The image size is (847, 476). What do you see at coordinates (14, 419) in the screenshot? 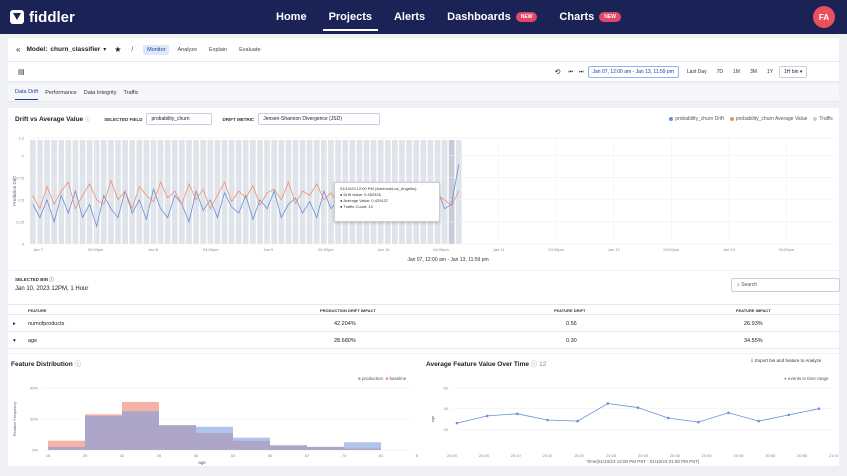
I see `y-axis-label: Relative Frequency` at bounding box center [14, 419].